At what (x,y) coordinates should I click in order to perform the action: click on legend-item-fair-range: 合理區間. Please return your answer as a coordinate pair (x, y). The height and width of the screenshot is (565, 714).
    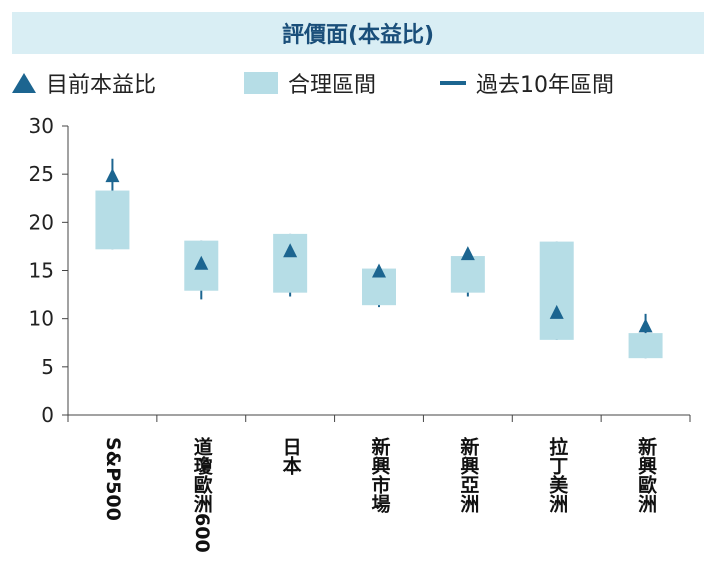
    Looking at the image, I should click on (310, 83).